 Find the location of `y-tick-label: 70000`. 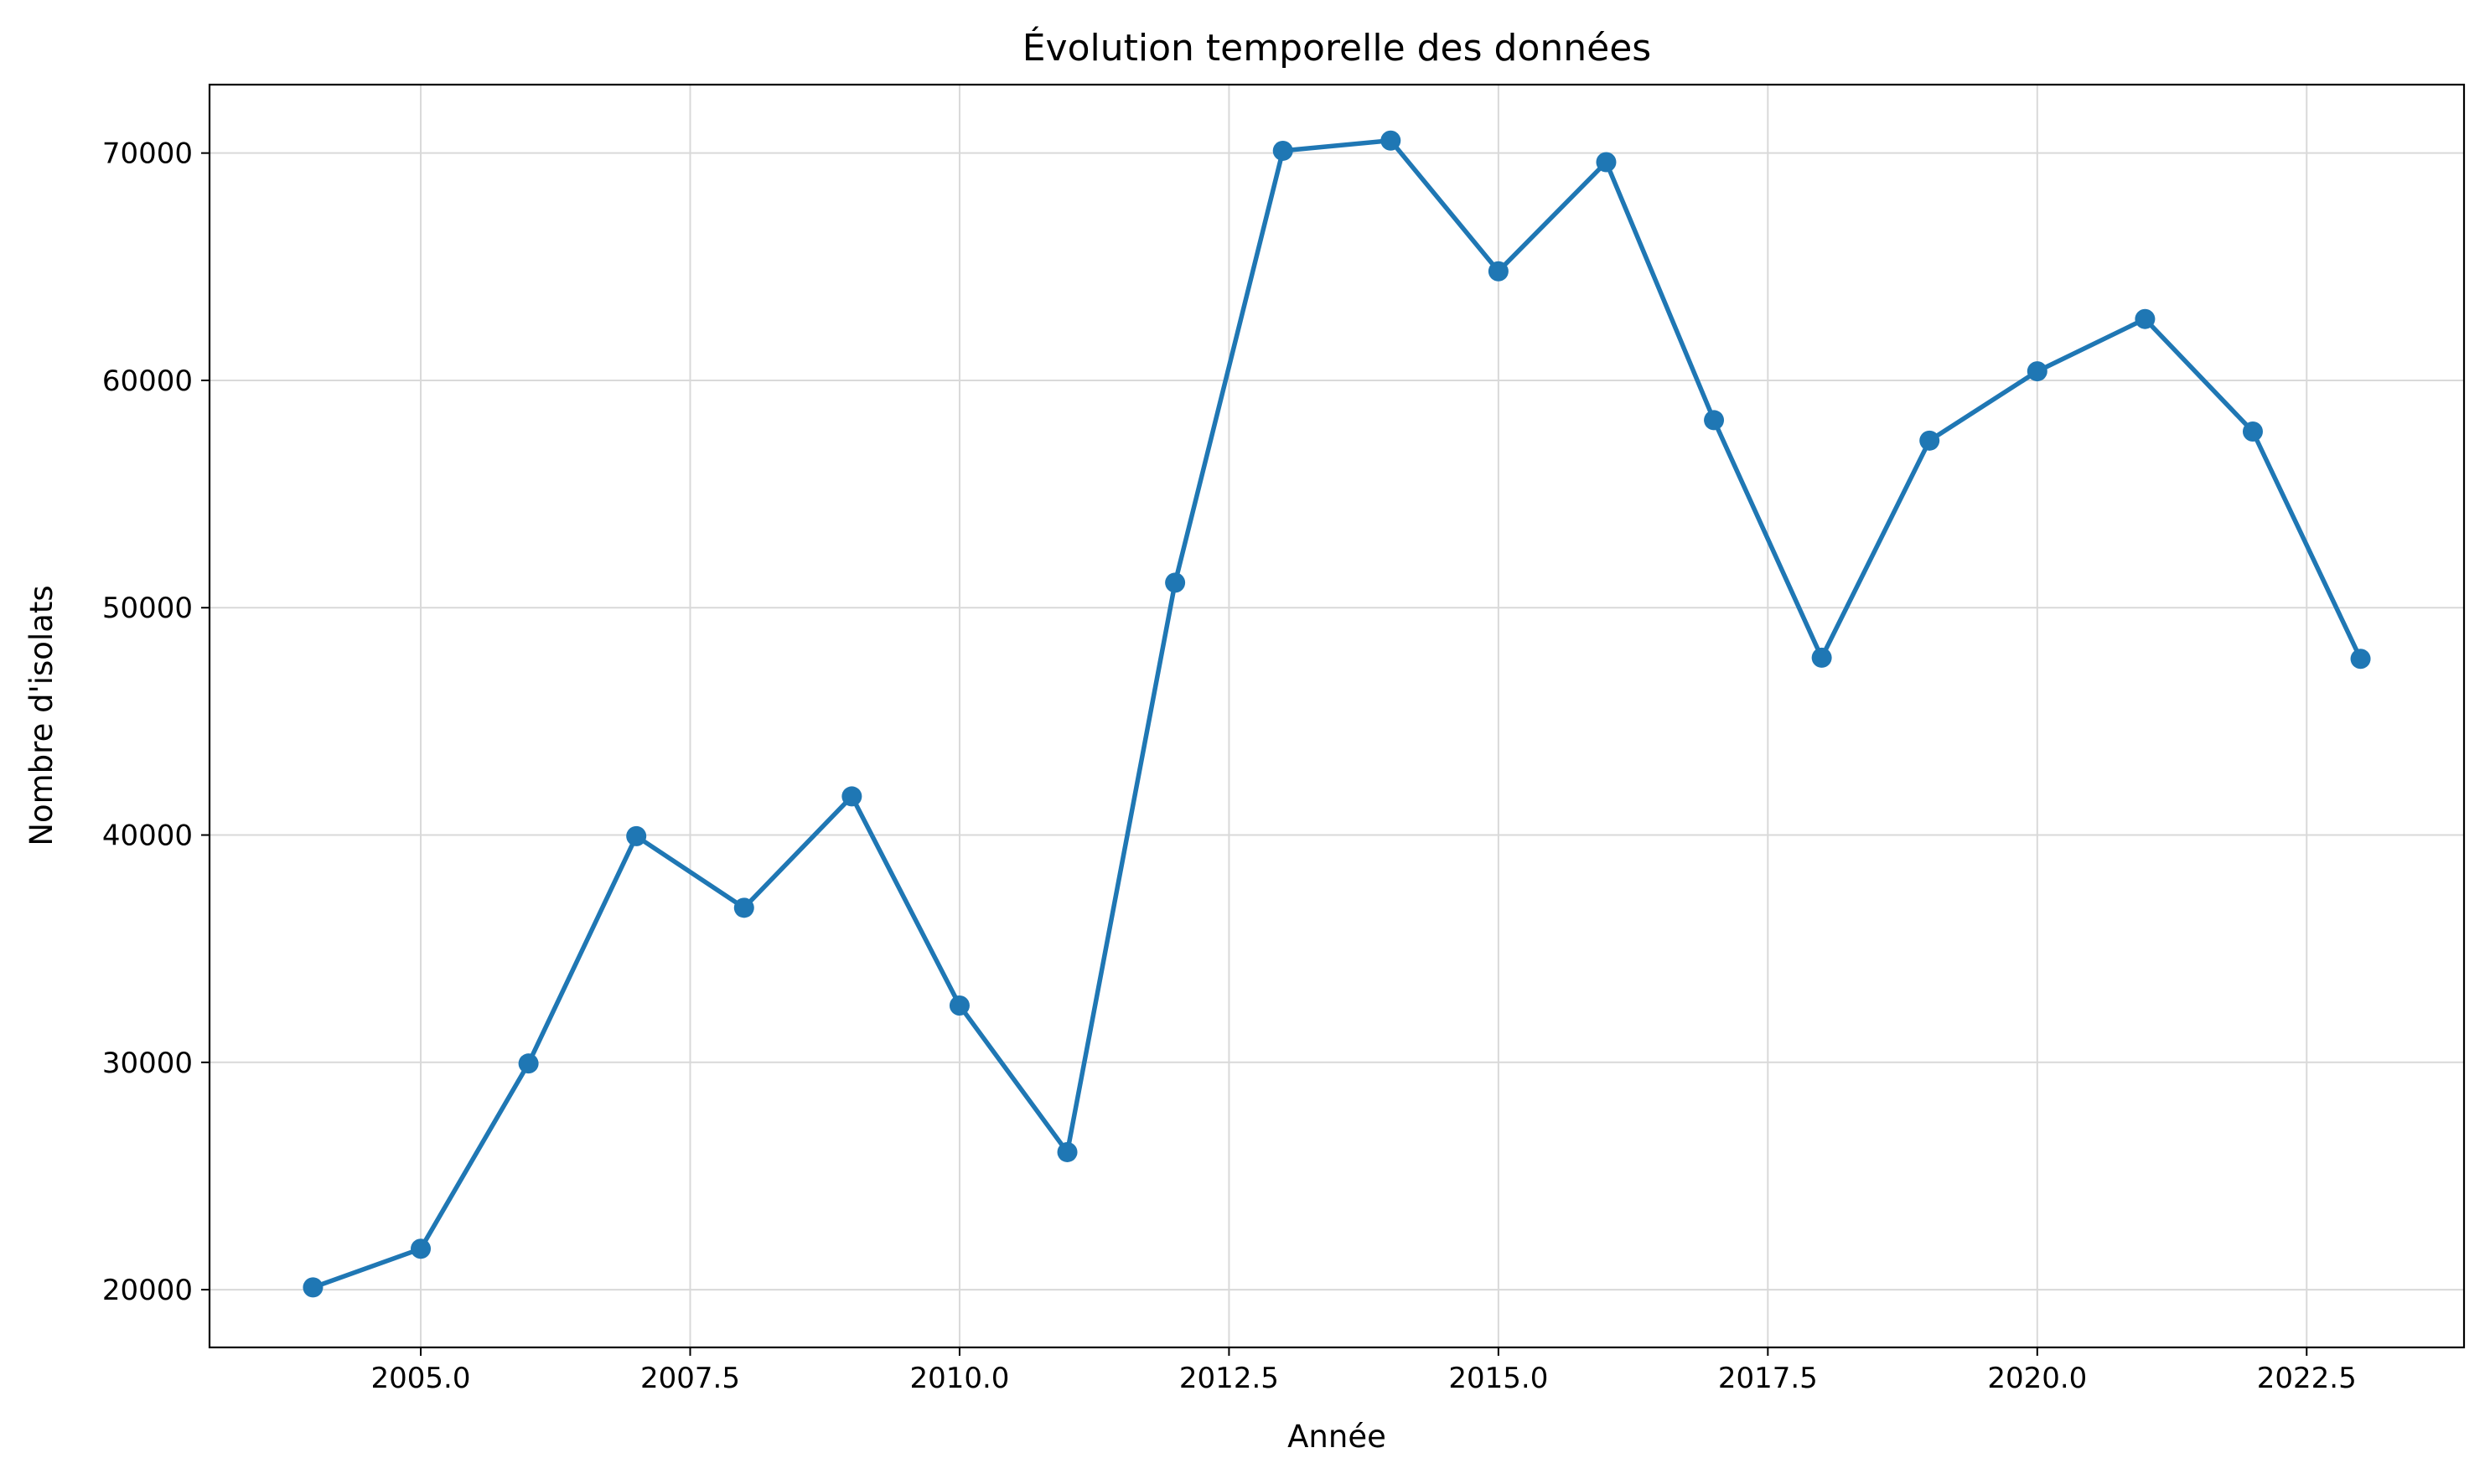

y-tick-label: 70000 is located at coordinates (147, 154).